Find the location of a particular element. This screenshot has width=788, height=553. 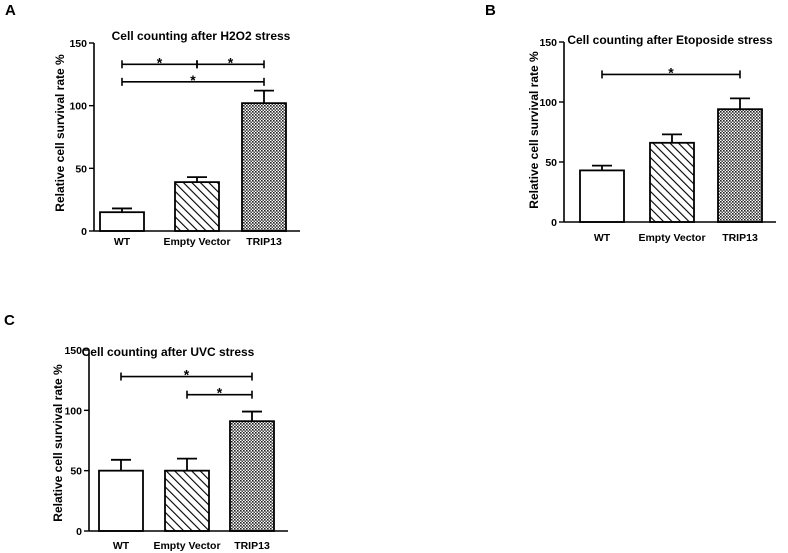

axes: 0 50 100 150 * * * is located at coordinates (184, 138).